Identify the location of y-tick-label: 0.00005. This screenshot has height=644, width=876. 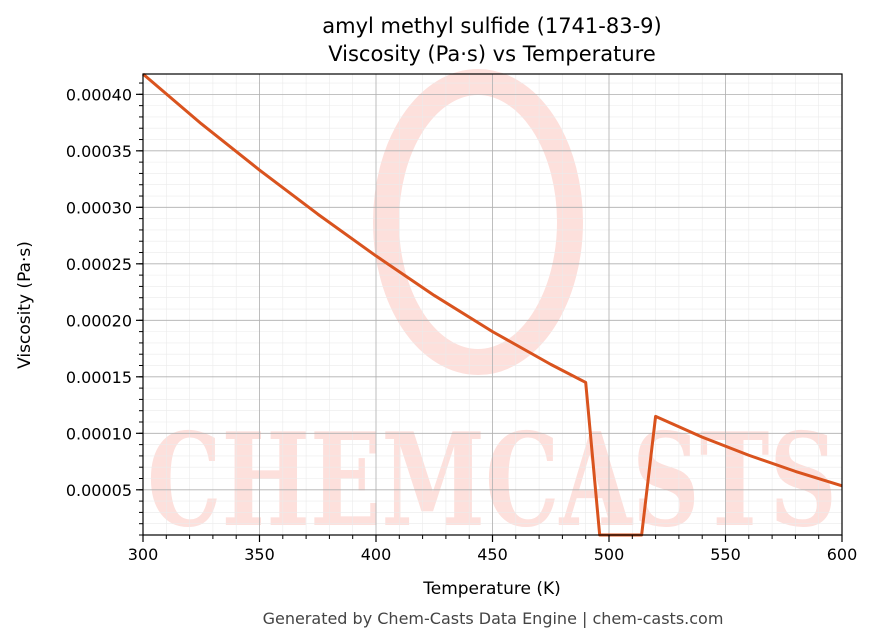
(99, 490).